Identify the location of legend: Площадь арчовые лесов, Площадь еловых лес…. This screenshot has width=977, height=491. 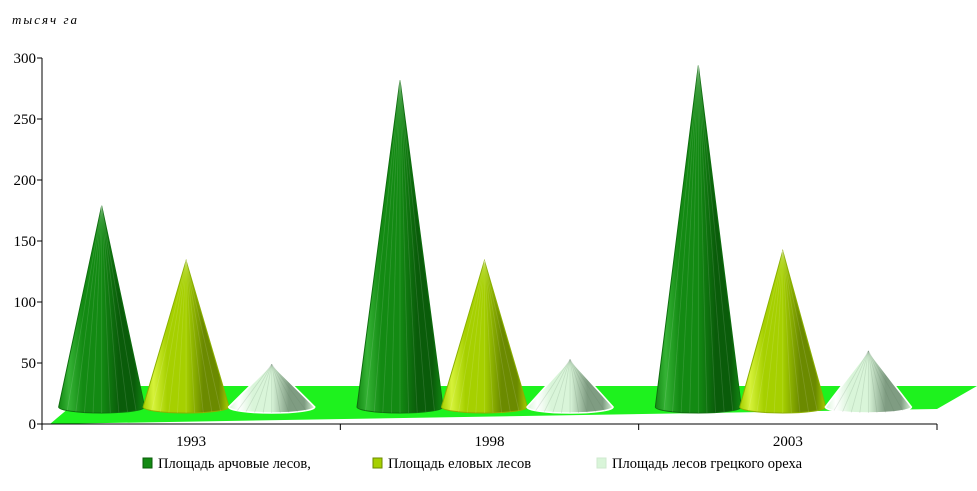
(472, 464).